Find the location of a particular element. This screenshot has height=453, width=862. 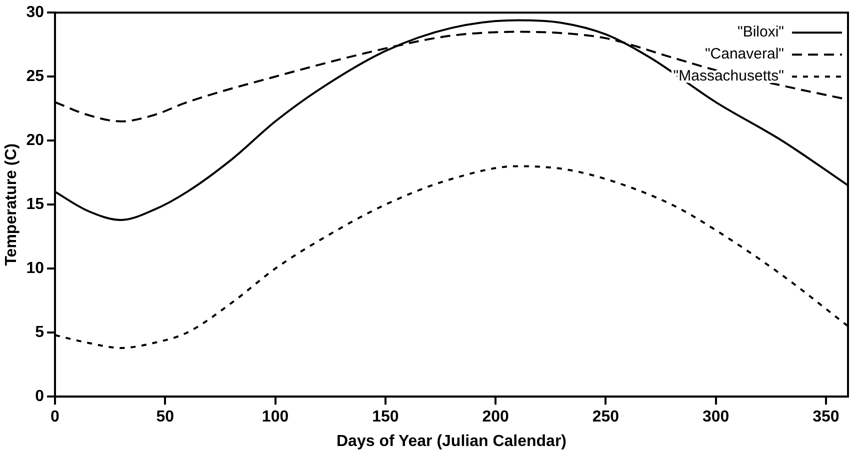

y-tick-label: 10 is located at coordinates (35, 269).